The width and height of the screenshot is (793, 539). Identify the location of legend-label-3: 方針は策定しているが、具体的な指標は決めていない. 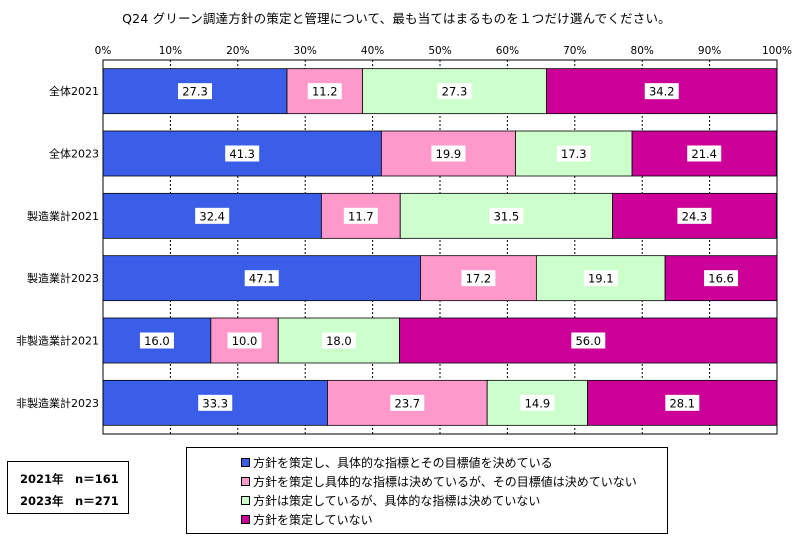
(397, 501).